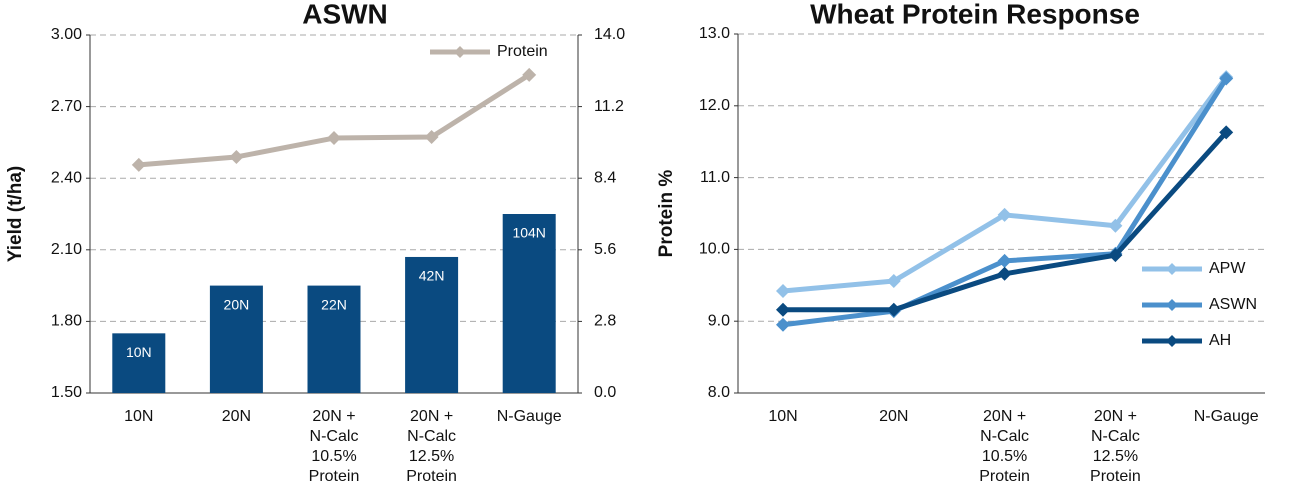 The image size is (1293, 501). I want to click on y-tick-label: 3.00, so click(66, 34).